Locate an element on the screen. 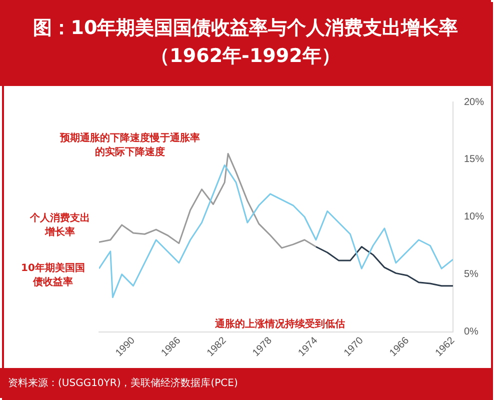 The width and height of the screenshot is (495, 400). annotation: 预期通胀的下降速度慢于通胀率的实际下降速度 is located at coordinates (130, 145).